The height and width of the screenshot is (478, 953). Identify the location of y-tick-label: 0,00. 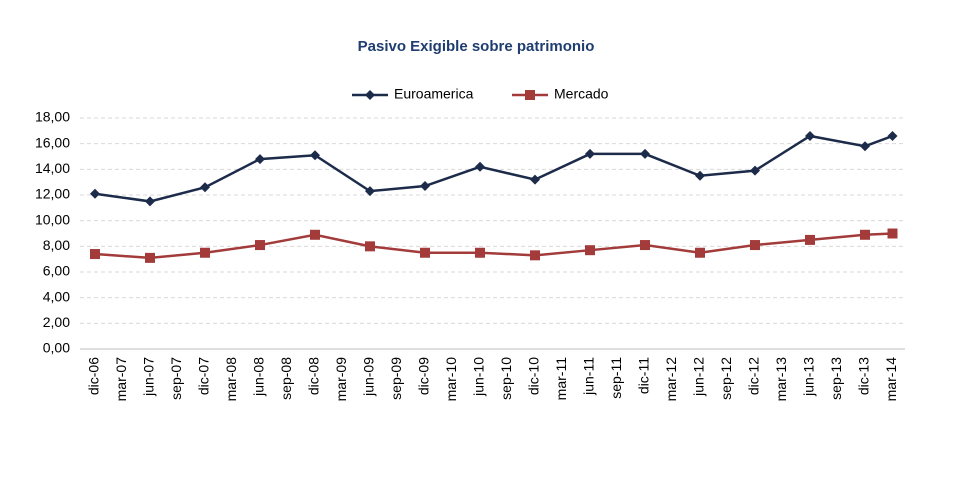
(56, 348).